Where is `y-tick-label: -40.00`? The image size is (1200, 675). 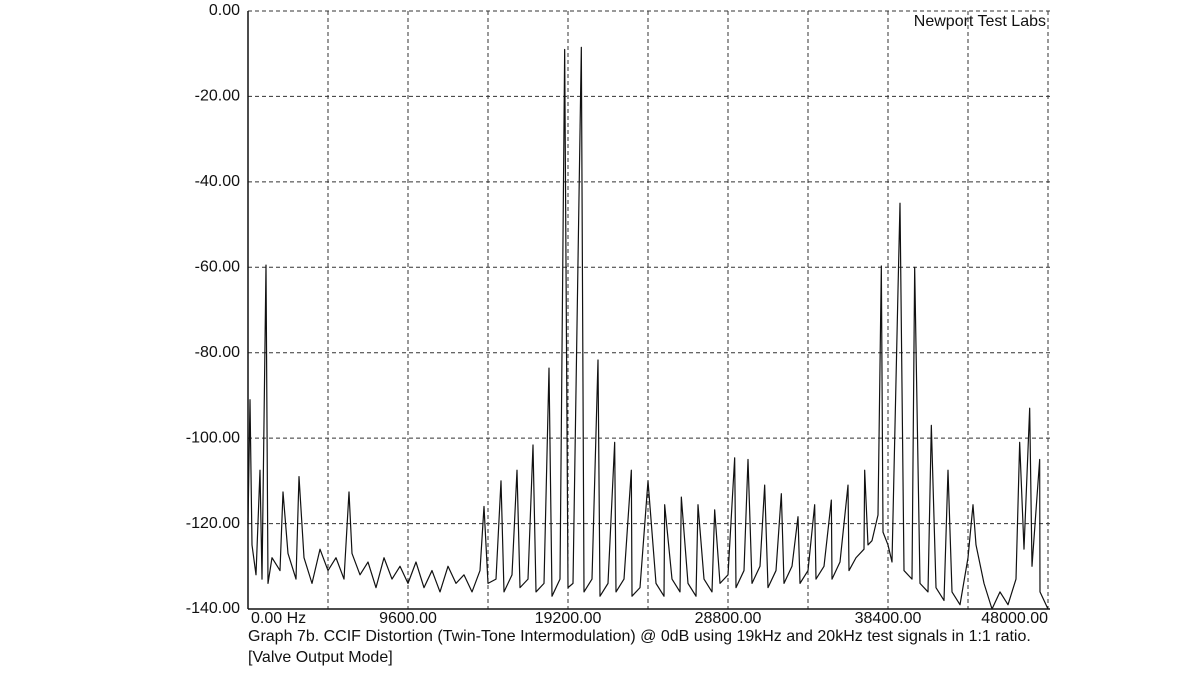
y-tick-label: -40.00 is located at coordinates (217, 181).